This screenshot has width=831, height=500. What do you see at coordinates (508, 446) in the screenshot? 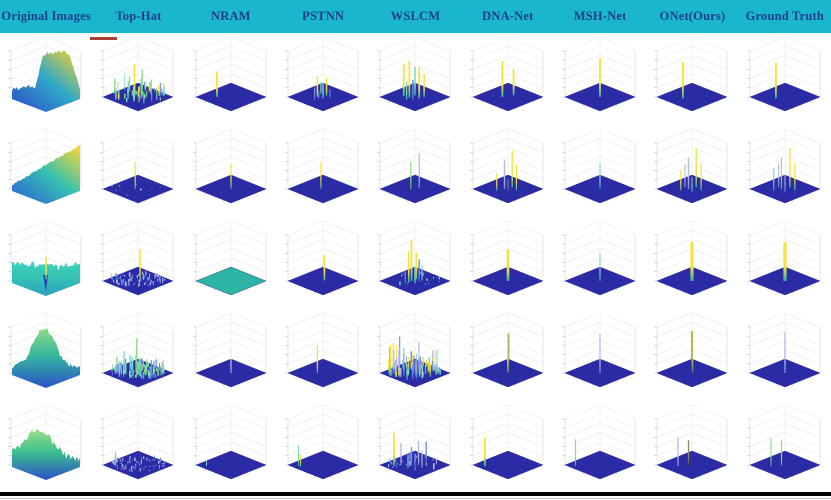
I see `plot-dna-net-row5` at bounding box center [508, 446].